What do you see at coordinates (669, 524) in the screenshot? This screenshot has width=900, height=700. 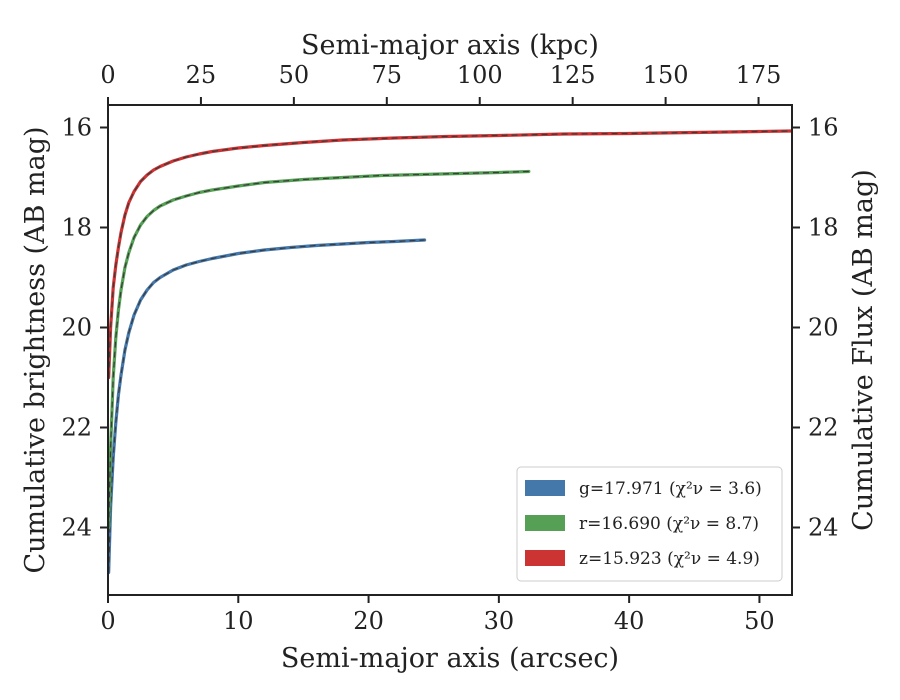 I see `legend-label-r: r=16.690 (χ²ν = 8.7)` at bounding box center [669, 524].